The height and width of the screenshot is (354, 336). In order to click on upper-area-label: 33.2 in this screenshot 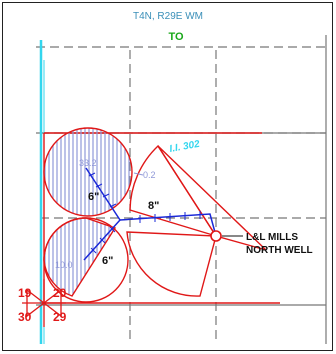, I will do `click(88, 163)`.